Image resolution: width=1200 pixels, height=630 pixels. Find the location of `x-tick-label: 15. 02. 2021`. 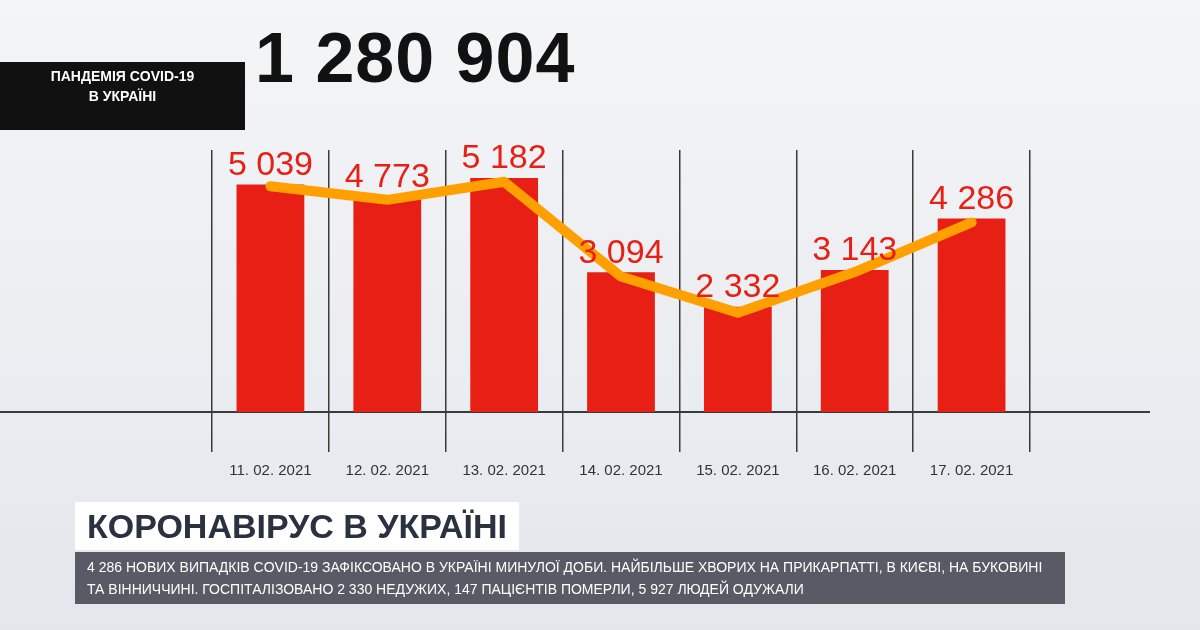

x-tick-label: 15. 02. 2021 is located at coordinates (738, 470).